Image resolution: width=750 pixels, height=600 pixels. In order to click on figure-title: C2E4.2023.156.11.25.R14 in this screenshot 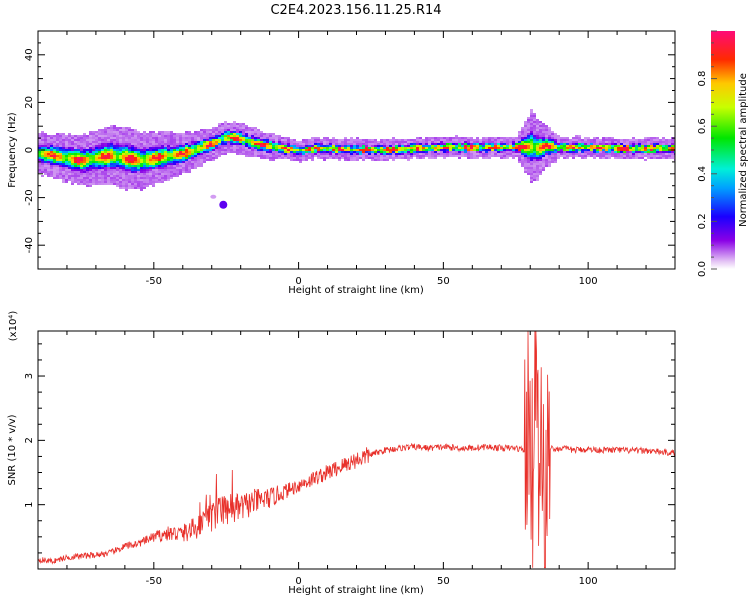, I will do `click(355, 10)`.